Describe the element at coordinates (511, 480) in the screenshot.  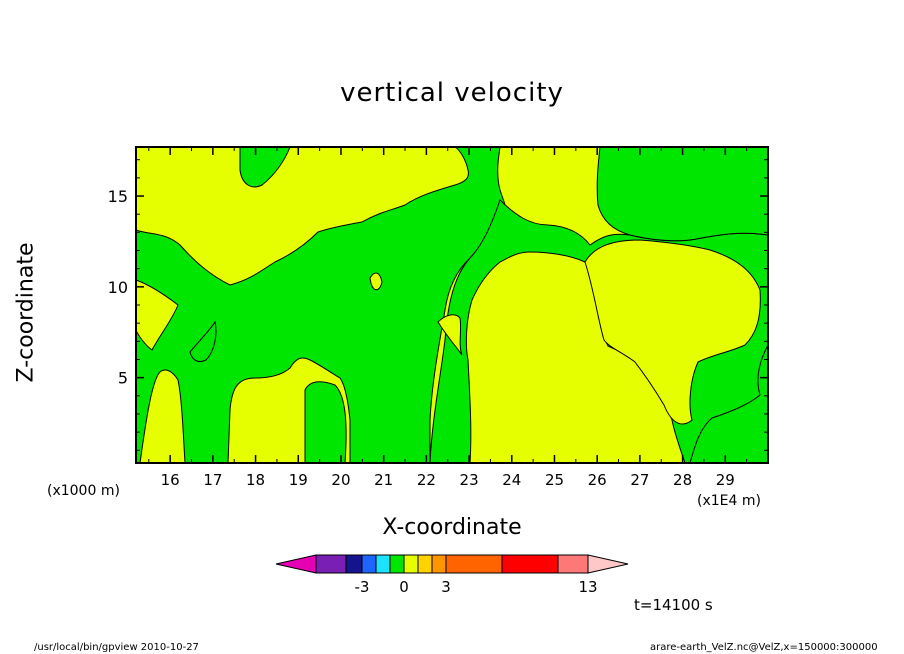
I see `x-tick-label-24: 24` at that location.